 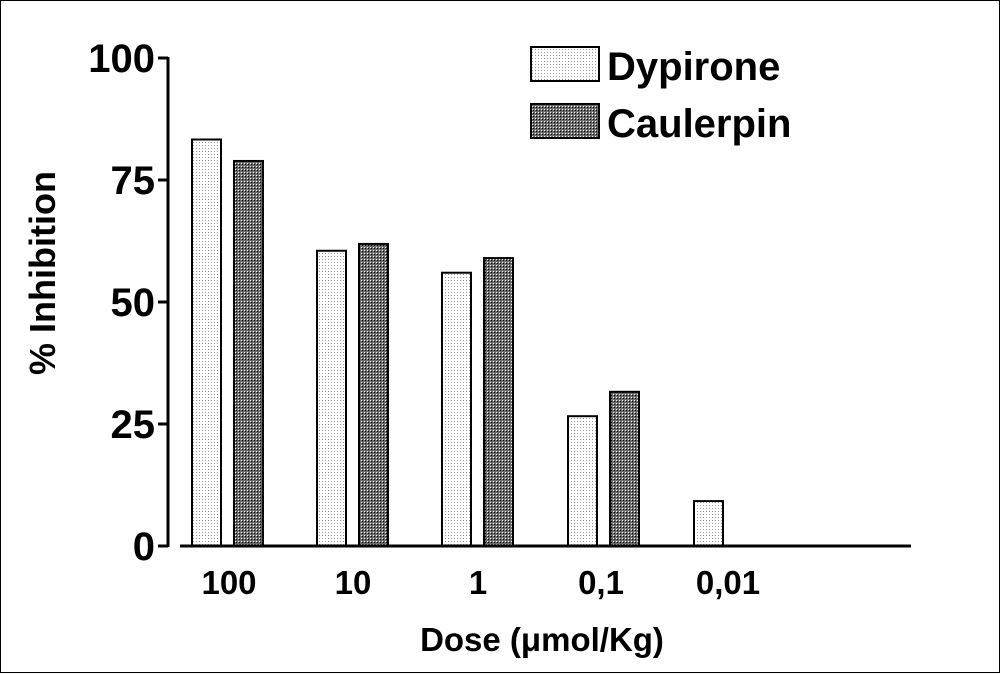 What do you see at coordinates (601, 582) in the screenshot?
I see `x-tick-label: 0,1` at bounding box center [601, 582].